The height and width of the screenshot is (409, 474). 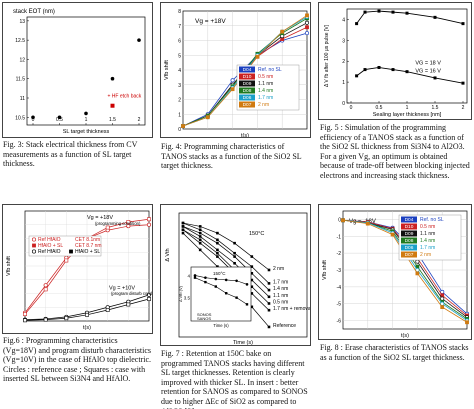 What do you see at coordinates (425, 255) in the screenshot?
I see `fig8-legend-name: 2 nm` at bounding box center [425, 255].